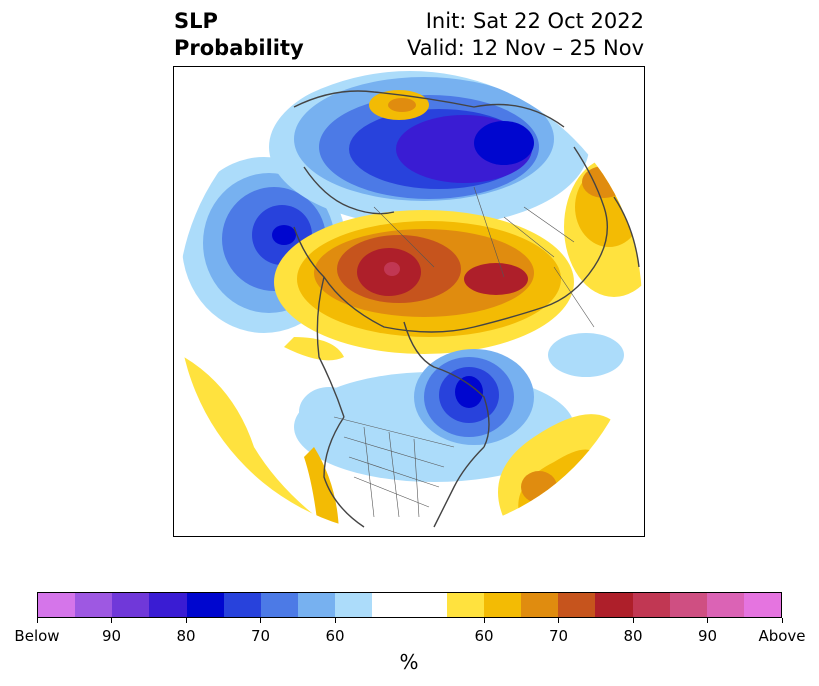 This screenshot has width=819, height=686. Describe the element at coordinates (239, 48) in the screenshot. I see `product-title: Probability` at that location.